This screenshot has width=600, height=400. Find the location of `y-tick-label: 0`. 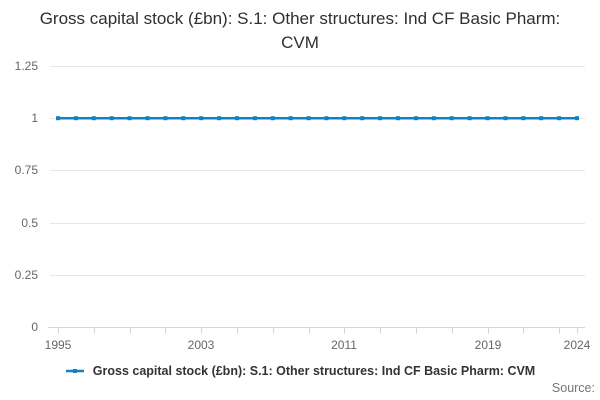

y-tick-label: 0 is located at coordinates (34, 327).